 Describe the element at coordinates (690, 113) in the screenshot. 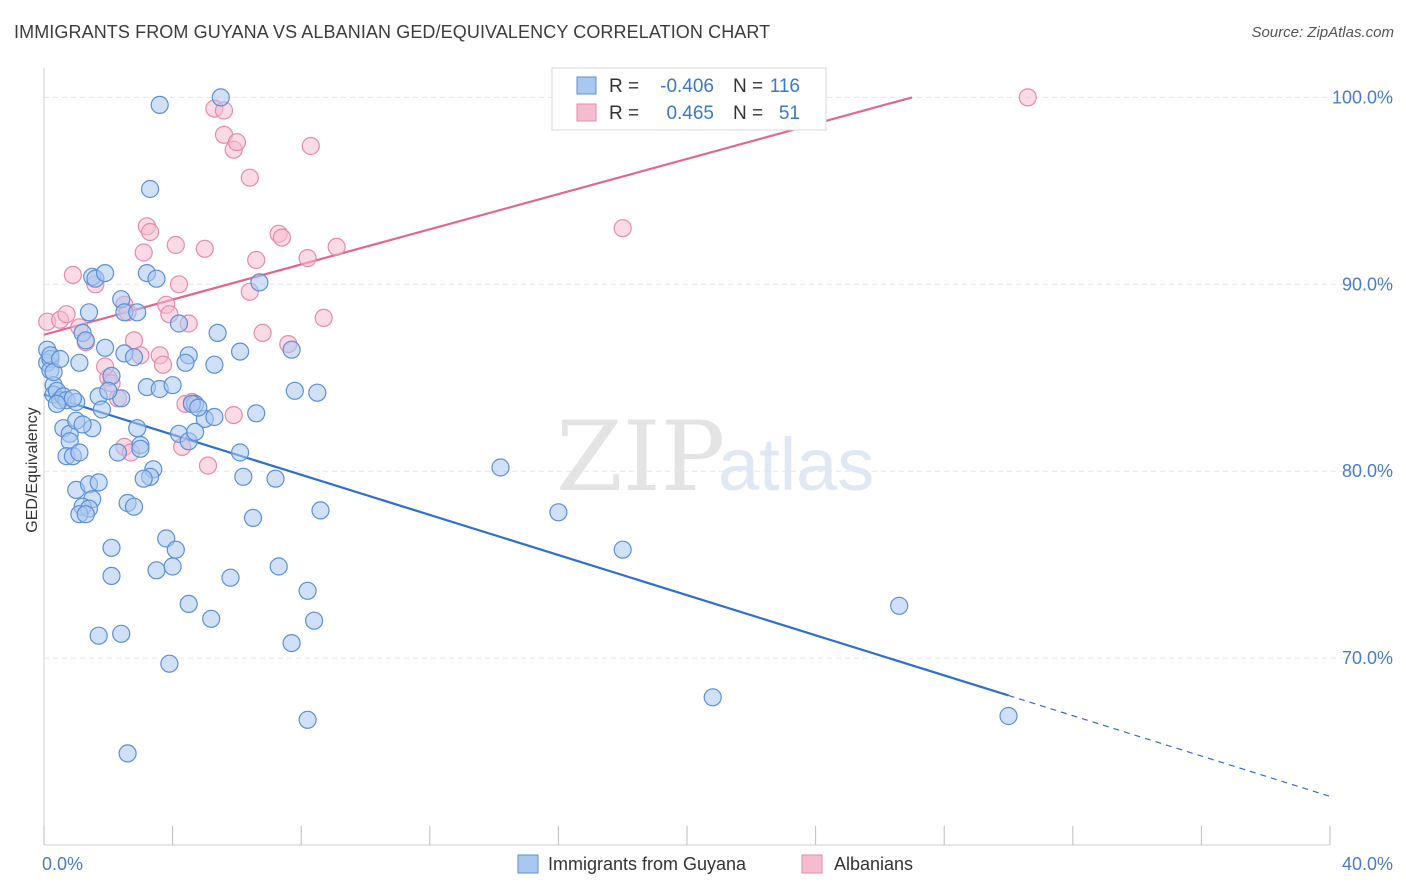

I see `legend-r-value-albanian: 0.465` at that location.